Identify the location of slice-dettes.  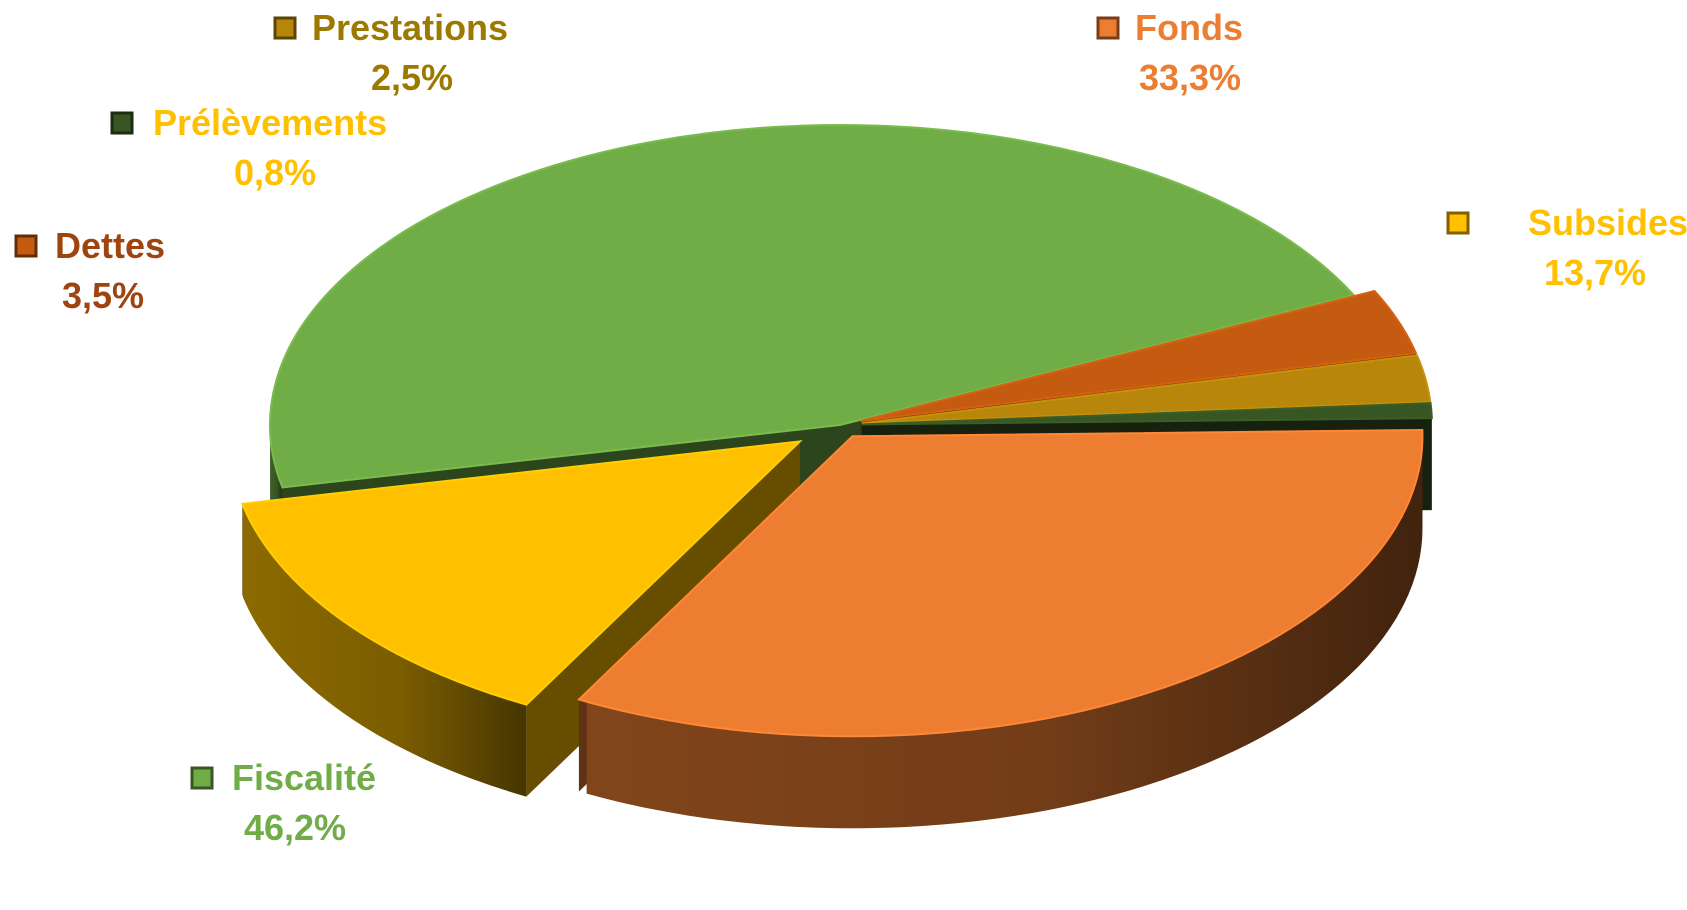
(1139, 355).